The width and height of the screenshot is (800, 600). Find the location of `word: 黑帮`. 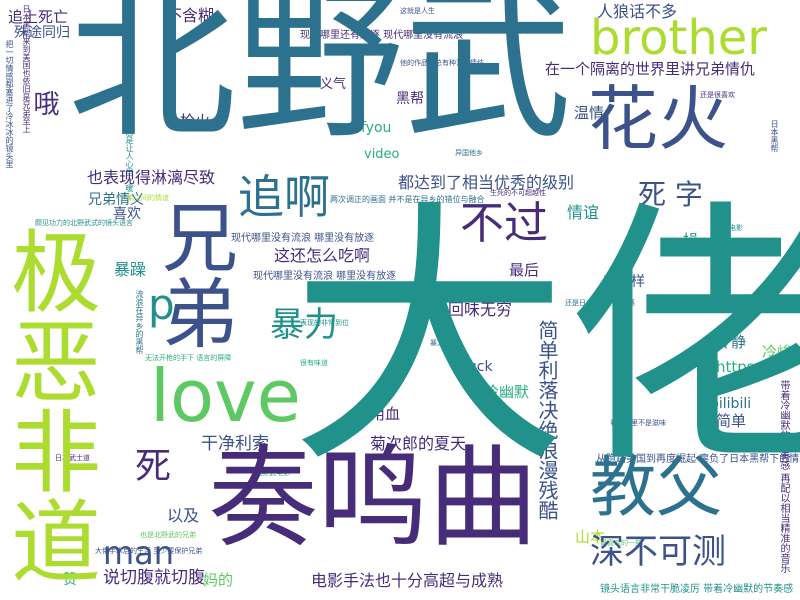

word: 黑帮 is located at coordinates (410, 99).